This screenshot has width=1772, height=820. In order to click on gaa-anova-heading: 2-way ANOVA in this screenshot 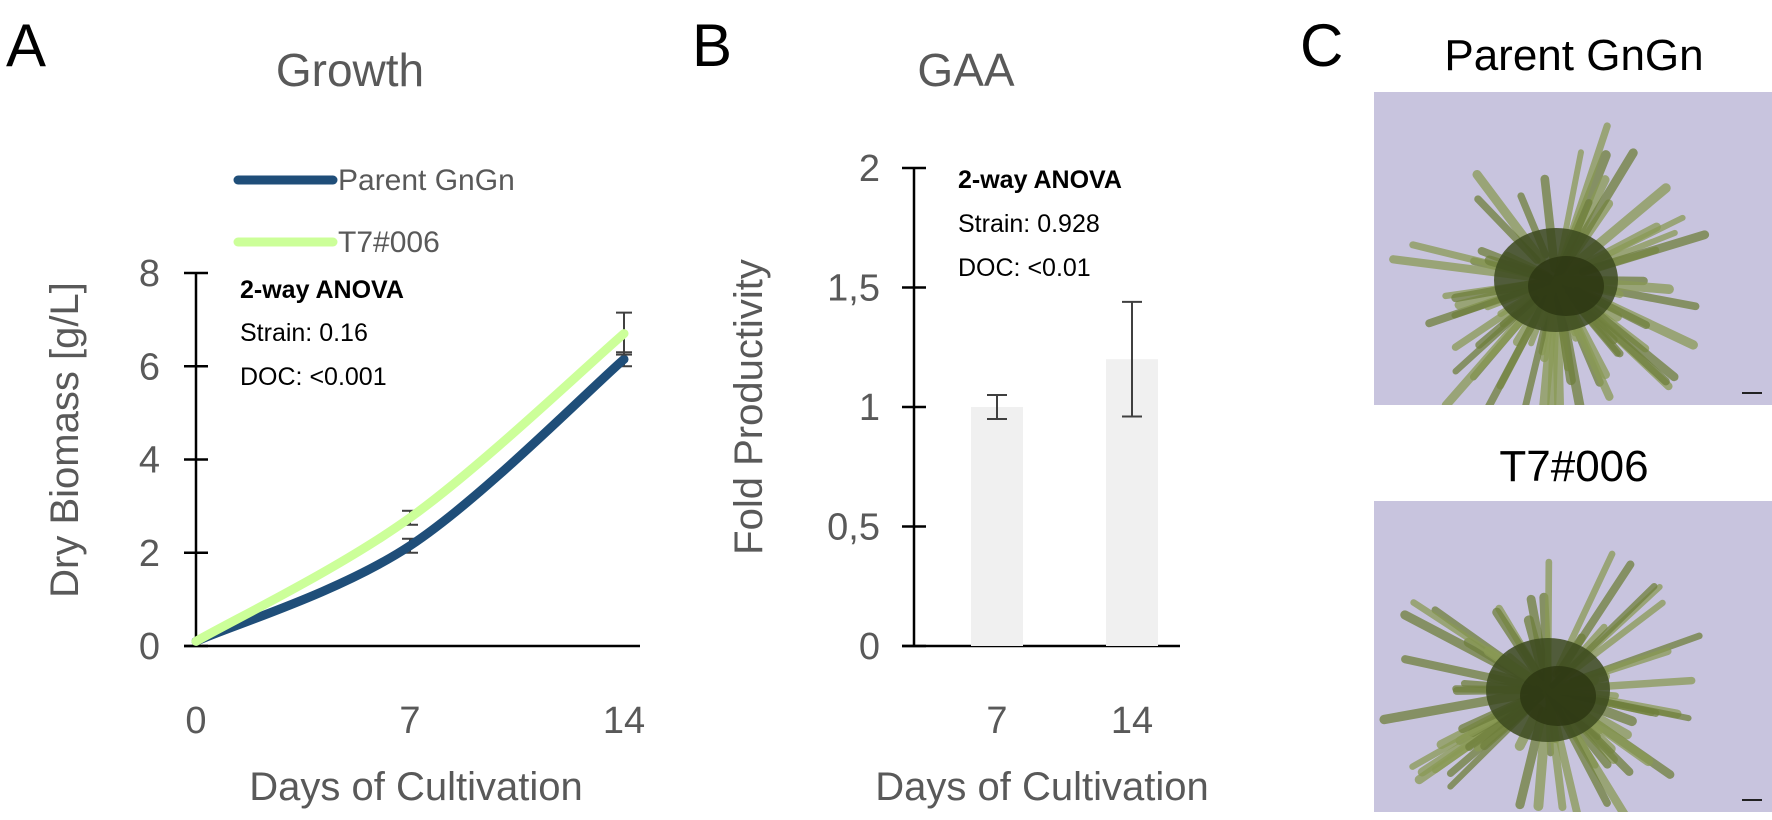, I will do `click(1040, 180)`.